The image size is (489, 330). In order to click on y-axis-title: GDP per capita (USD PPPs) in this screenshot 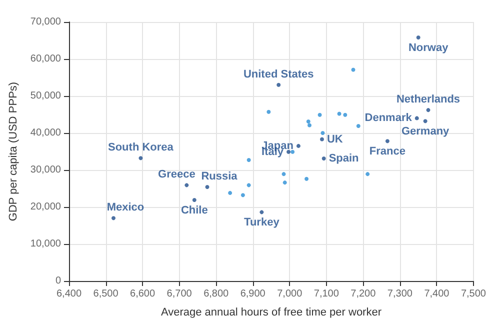, I will do `click(14, 152)`.